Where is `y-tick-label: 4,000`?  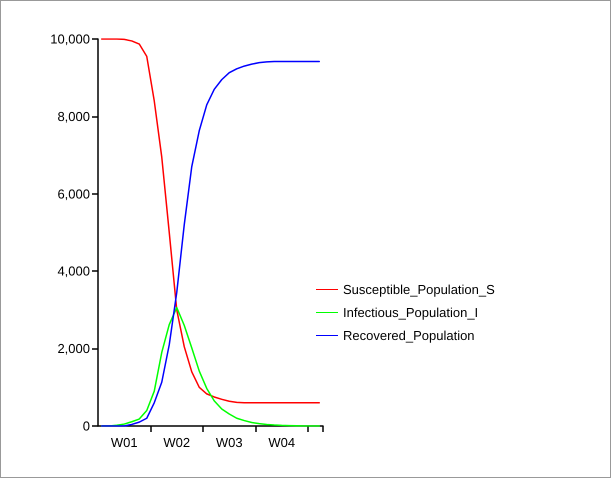 y-tick-label: 4,000 is located at coordinates (73, 271).